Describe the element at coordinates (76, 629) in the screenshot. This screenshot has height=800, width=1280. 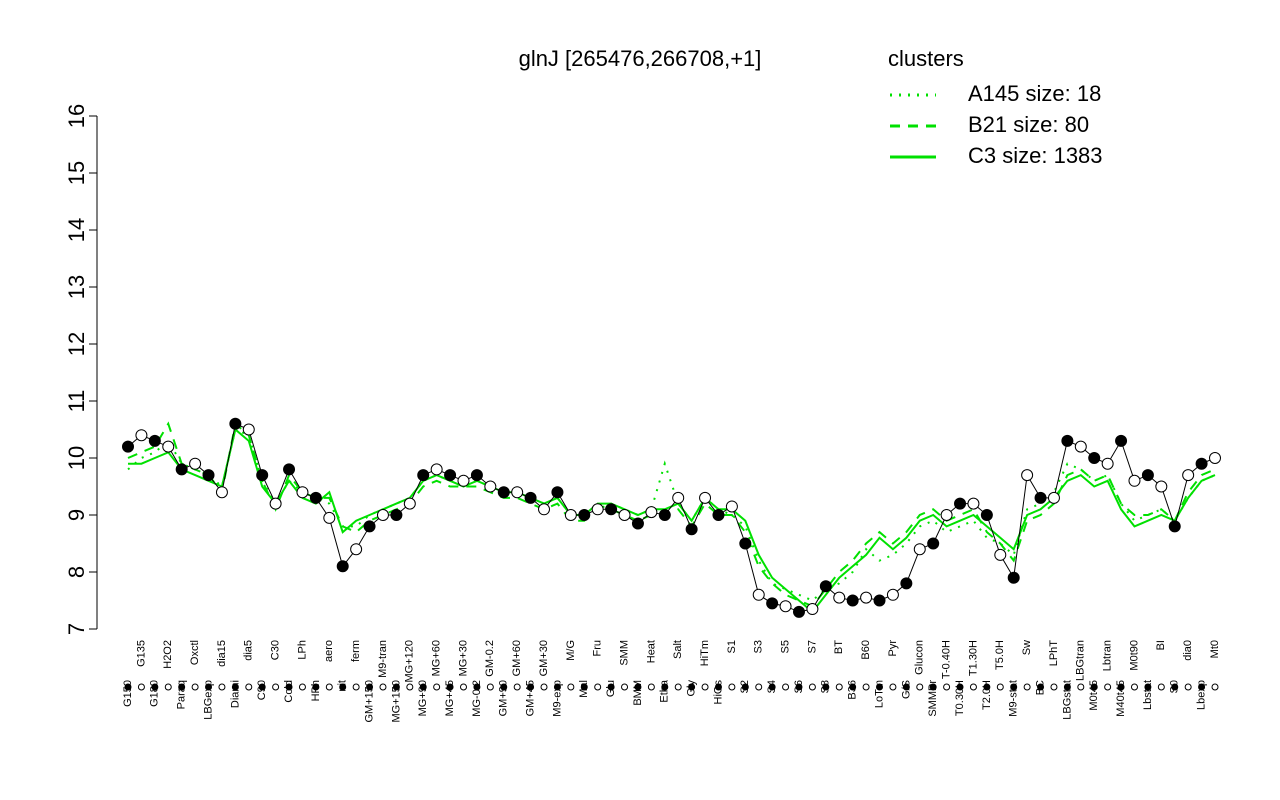
I see `y-tick-label: 7` at that location.